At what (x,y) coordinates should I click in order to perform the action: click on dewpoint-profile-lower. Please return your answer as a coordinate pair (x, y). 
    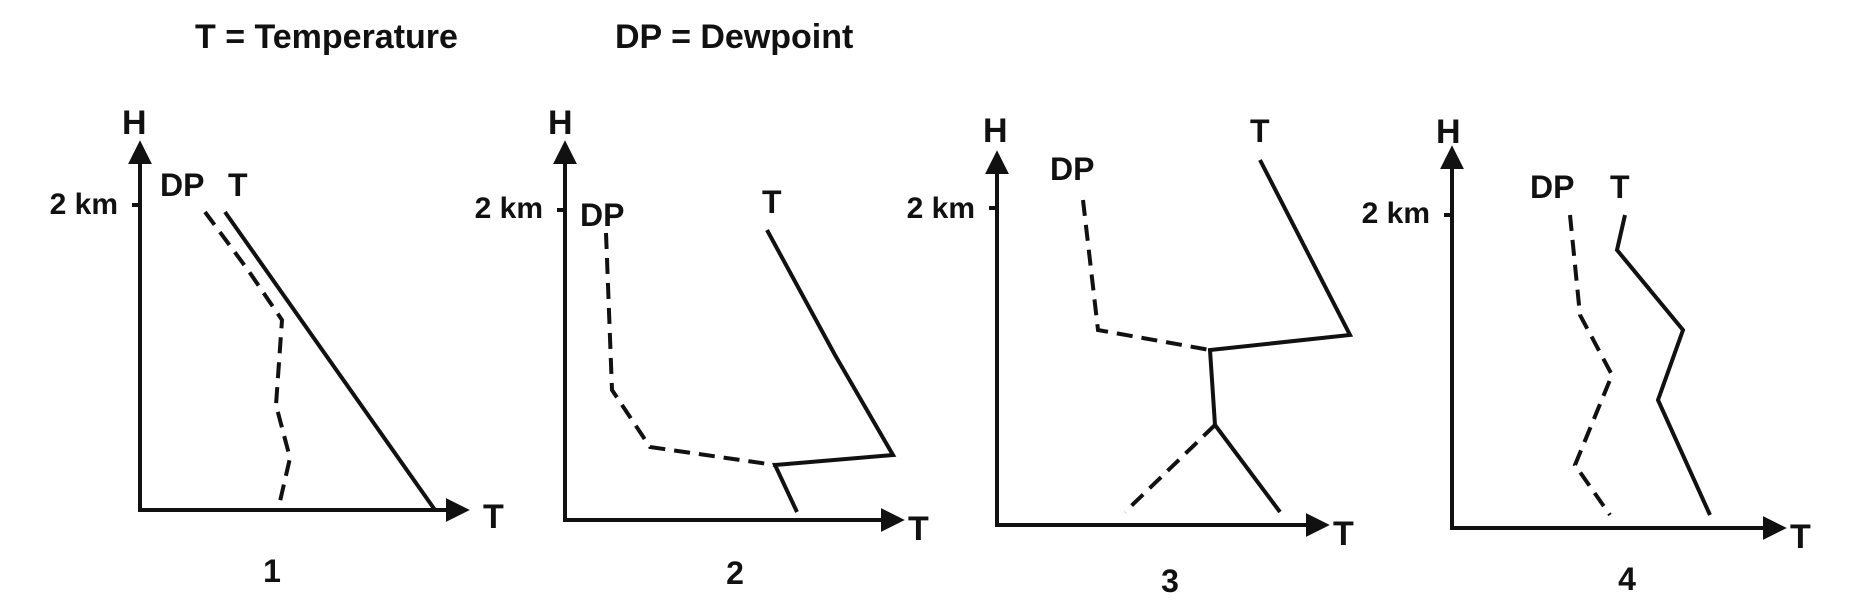
    Looking at the image, I should click on (1170, 468).